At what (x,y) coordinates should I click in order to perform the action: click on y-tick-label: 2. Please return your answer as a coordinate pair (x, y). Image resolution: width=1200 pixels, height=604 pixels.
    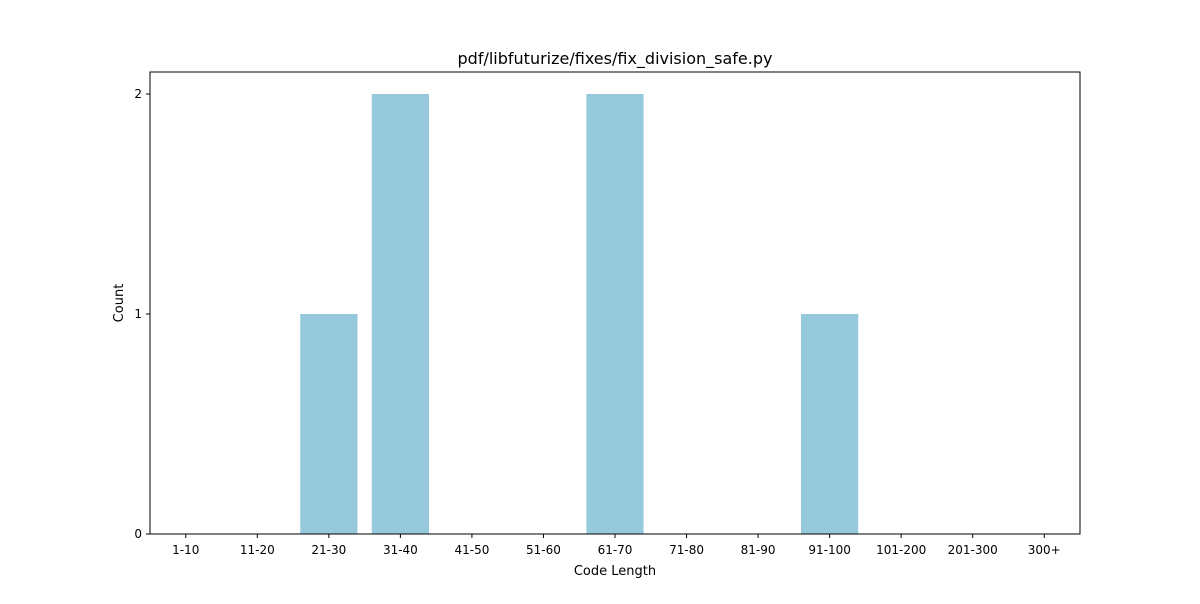
    Looking at the image, I should click on (138, 94).